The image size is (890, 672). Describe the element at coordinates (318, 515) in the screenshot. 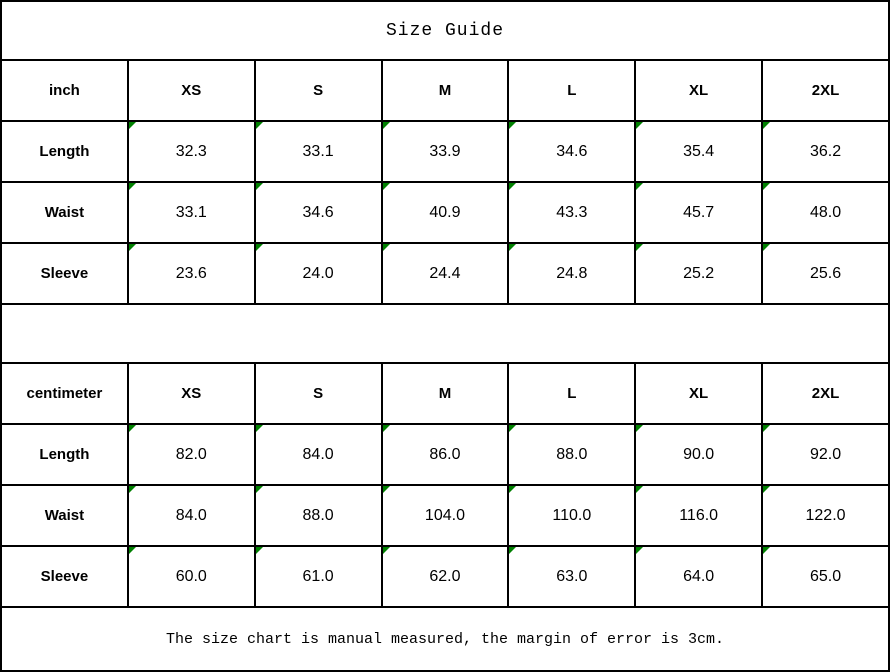

I see `table-cell: 88.0` at that location.